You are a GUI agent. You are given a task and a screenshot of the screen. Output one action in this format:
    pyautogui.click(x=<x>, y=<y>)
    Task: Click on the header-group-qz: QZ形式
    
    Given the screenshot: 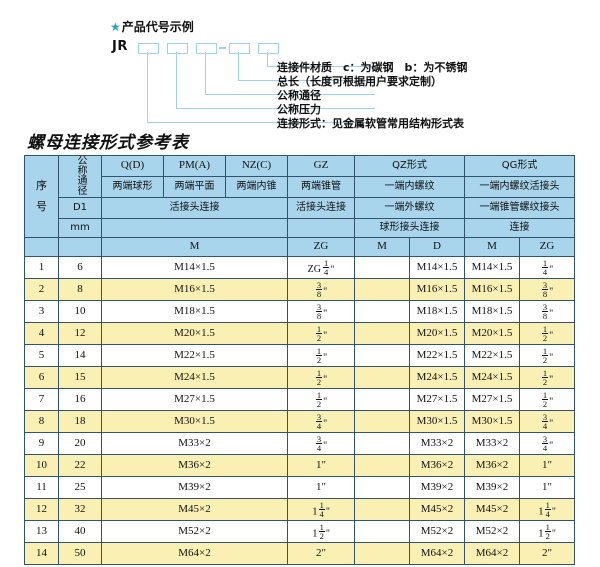 What is the action you would take?
    pyautogui.click(x=409, y=166)
    